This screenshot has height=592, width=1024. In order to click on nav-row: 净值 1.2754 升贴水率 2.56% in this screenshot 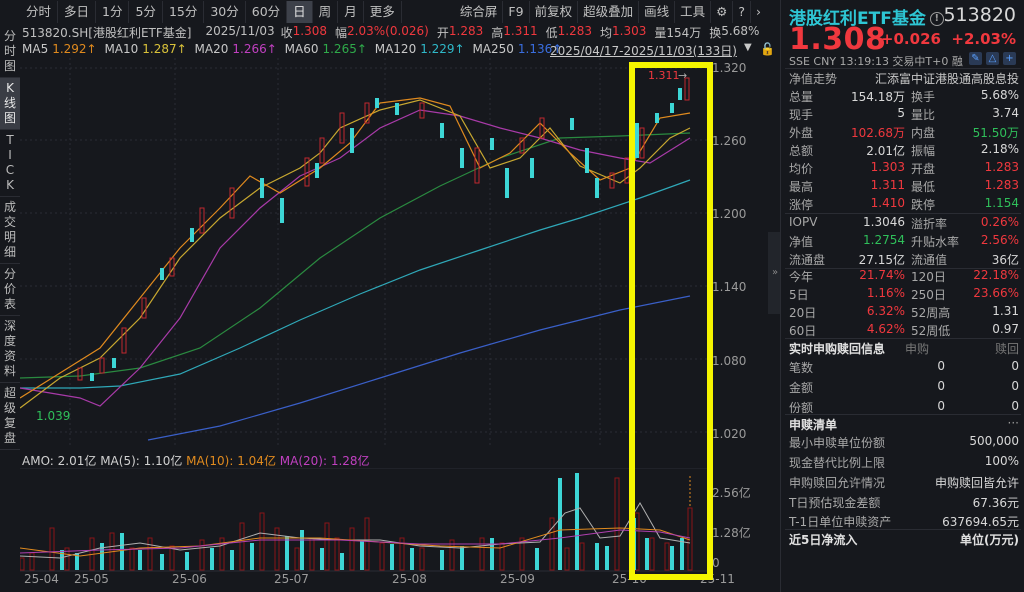, I will do `click(904, 241)`.